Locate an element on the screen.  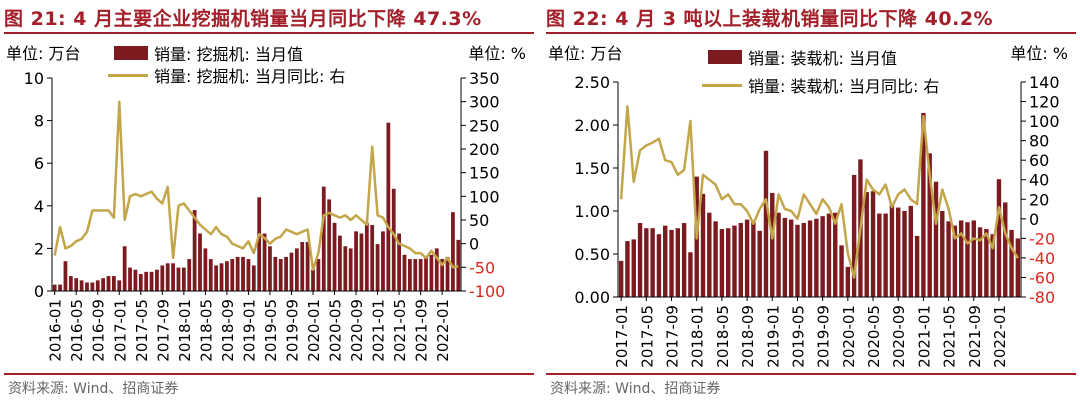
title-rule is located at coordinates (269, 33).